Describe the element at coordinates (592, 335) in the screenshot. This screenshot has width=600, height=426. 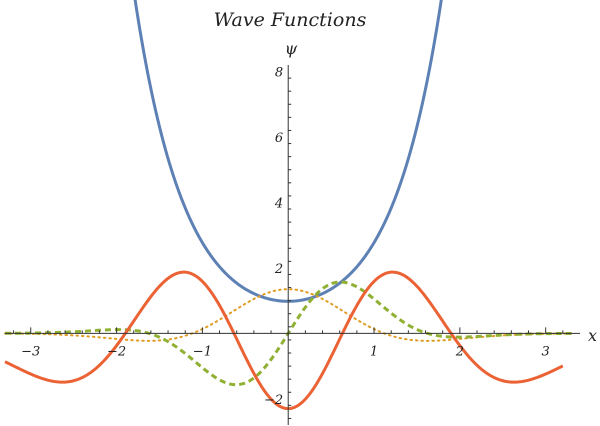
I see `x-axis-label: x` at that location.